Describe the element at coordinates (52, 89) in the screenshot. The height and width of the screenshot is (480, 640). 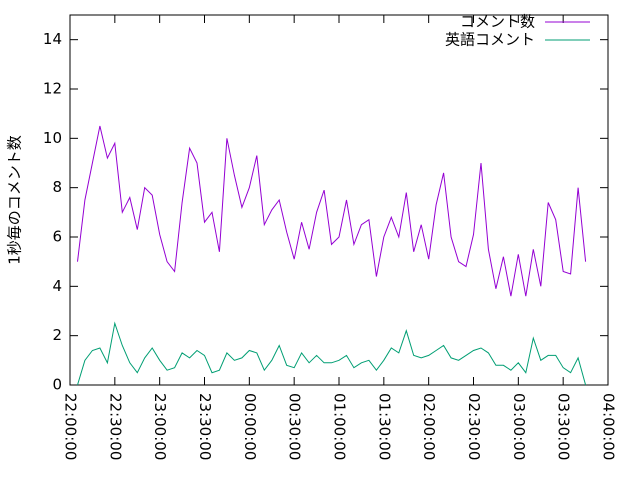
I see `y-tick-label: 12` at that location.